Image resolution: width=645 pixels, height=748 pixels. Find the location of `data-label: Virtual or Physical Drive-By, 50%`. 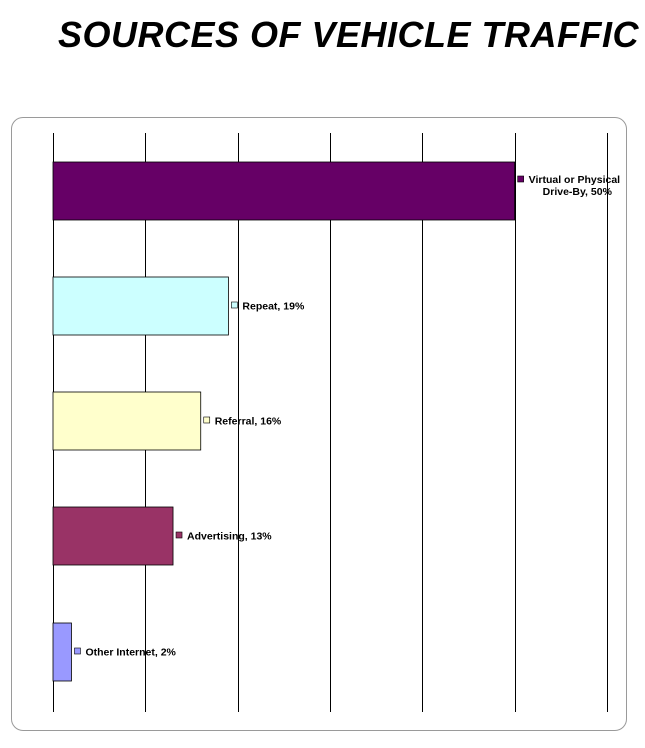

data-label: Virtual or Physical Drive-By, 50% is located at coordinates (575, 186).